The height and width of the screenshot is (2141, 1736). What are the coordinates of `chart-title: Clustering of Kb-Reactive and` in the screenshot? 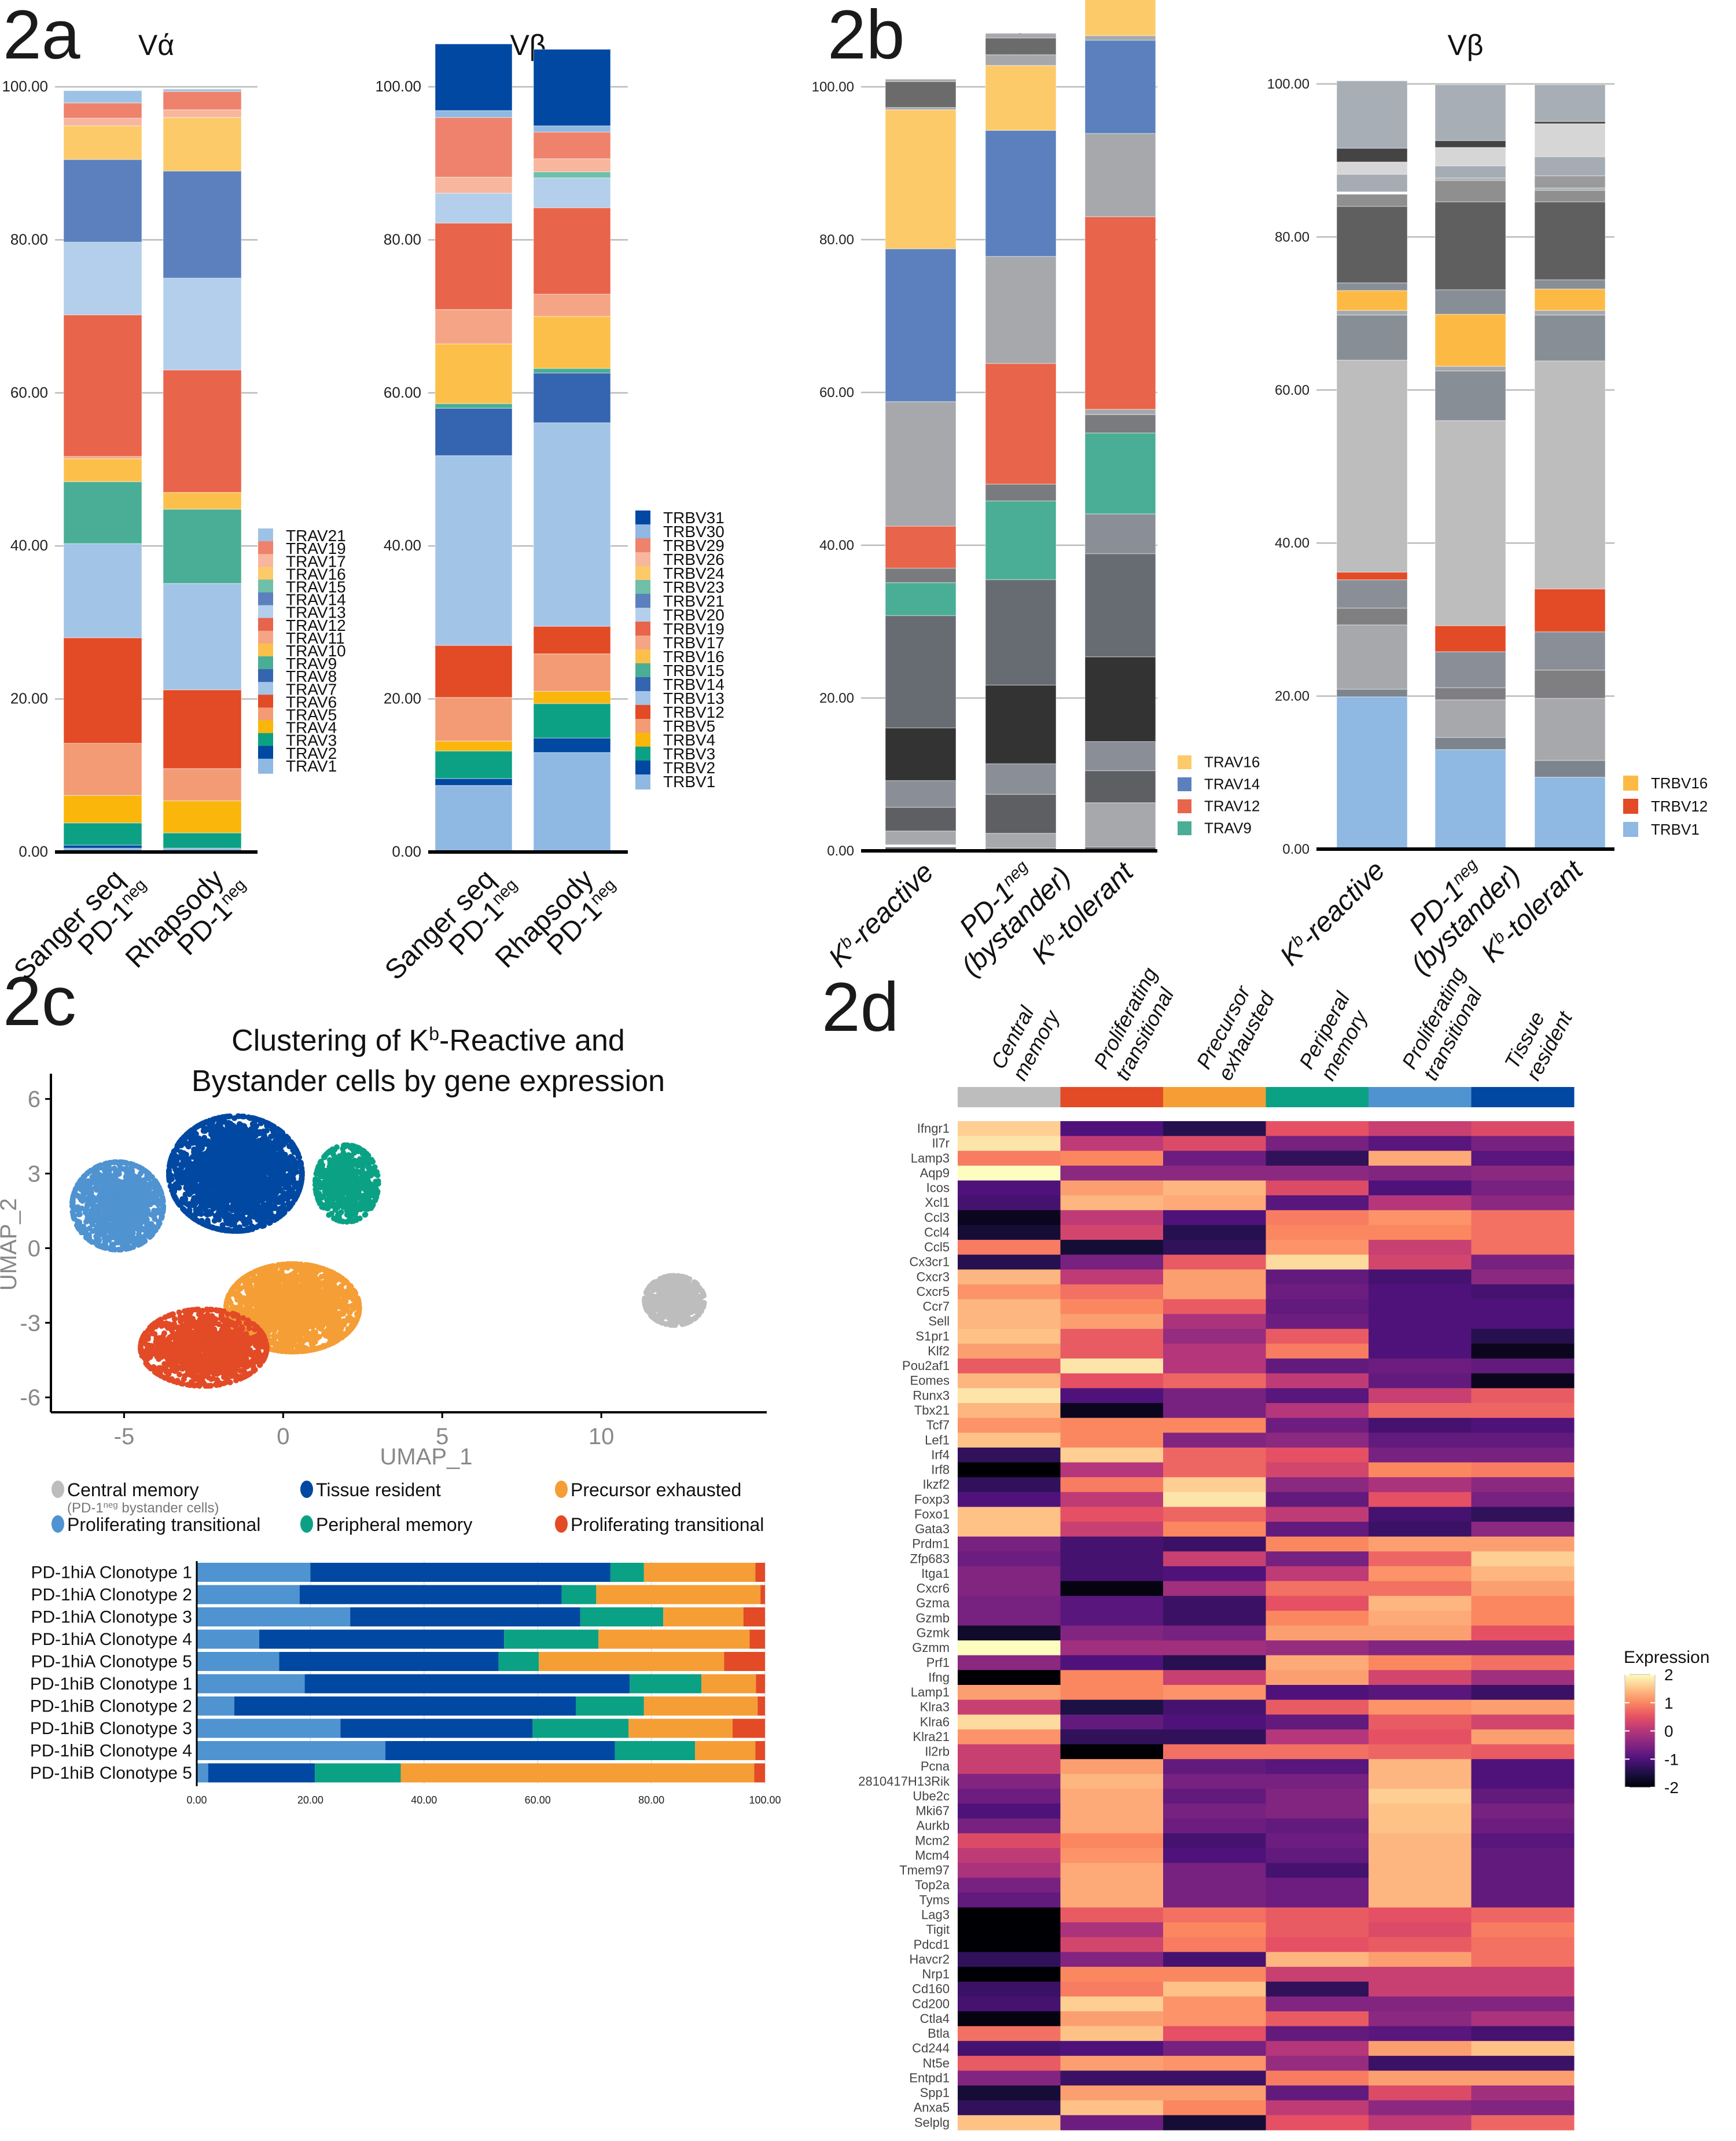 It's located at (428, 1040).